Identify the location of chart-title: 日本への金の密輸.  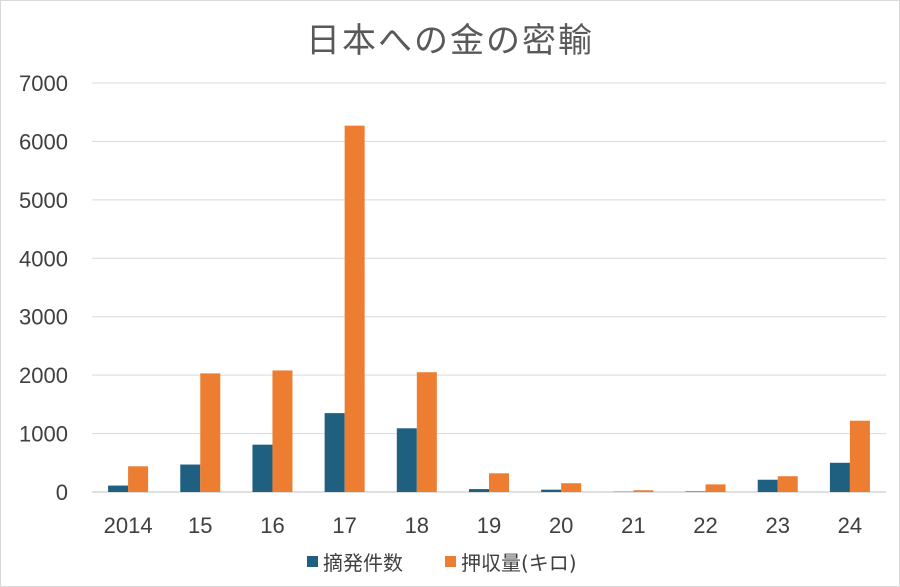
(450, 41).